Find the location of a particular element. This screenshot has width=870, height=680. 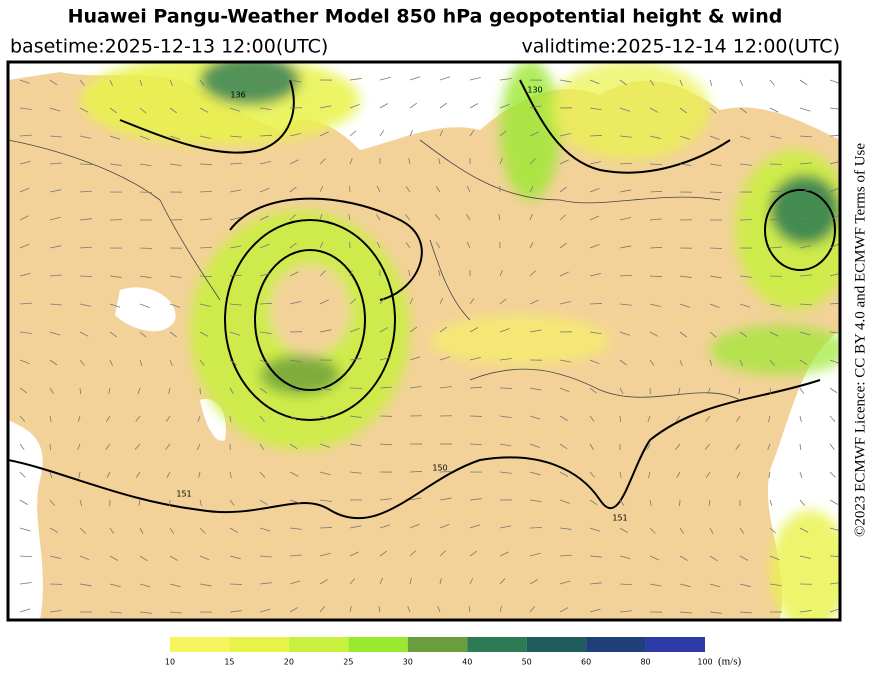

colorbar-unit: (m/s) is located at coordinates (730, 662).